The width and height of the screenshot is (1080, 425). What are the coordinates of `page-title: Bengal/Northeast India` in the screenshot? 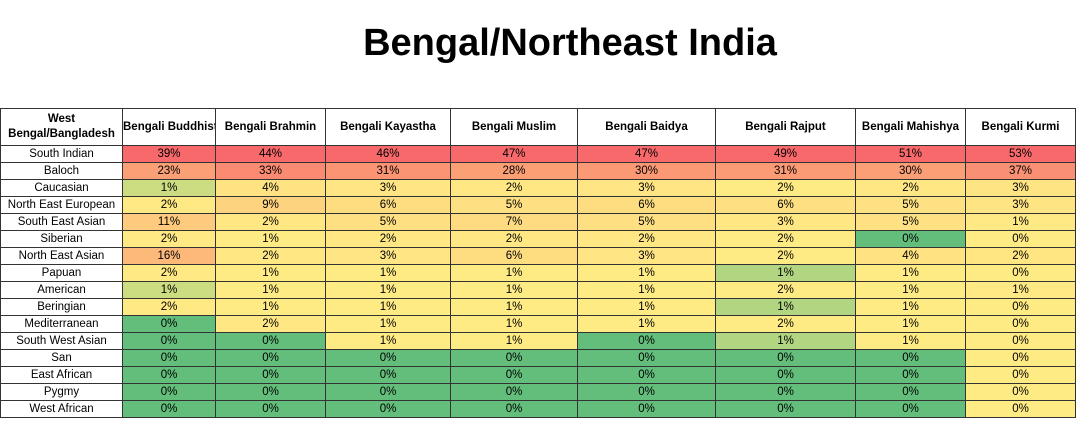 It's located at (570, 43).